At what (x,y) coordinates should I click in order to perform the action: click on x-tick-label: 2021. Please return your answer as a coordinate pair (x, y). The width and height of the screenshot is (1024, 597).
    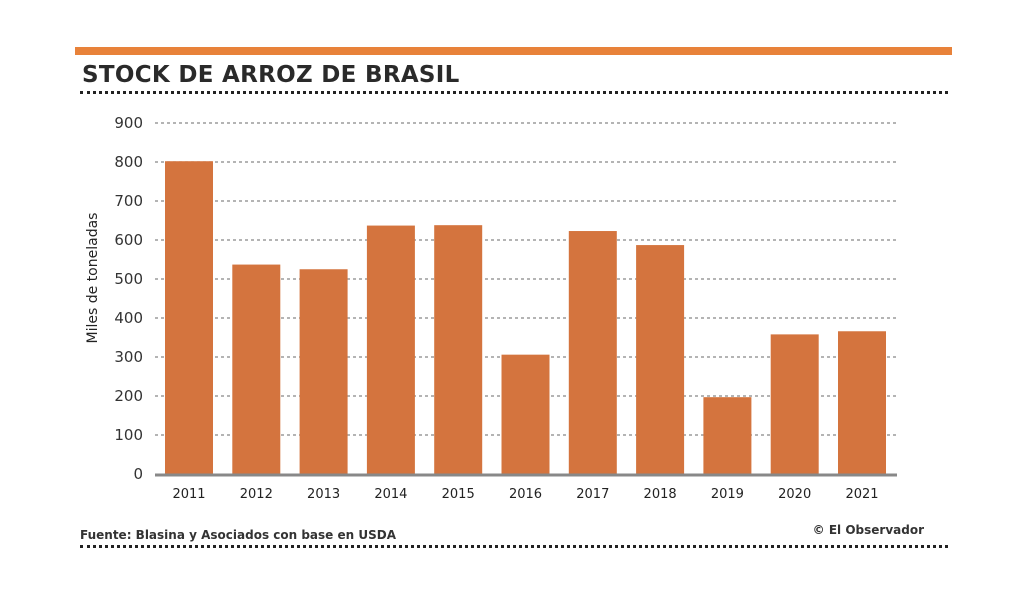
    Looking at the image, I should click on (861, 494).